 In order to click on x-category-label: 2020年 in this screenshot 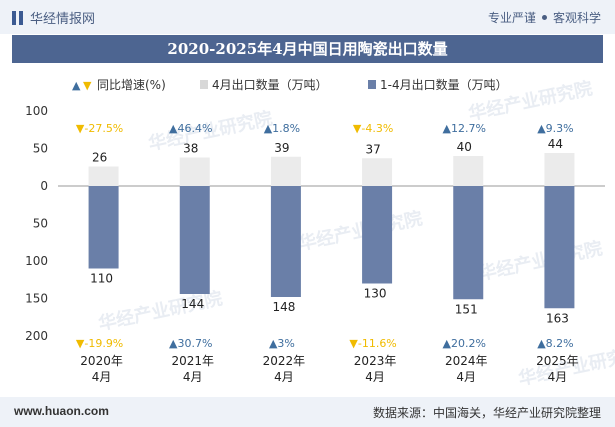, I will do `click(101, 361)`.